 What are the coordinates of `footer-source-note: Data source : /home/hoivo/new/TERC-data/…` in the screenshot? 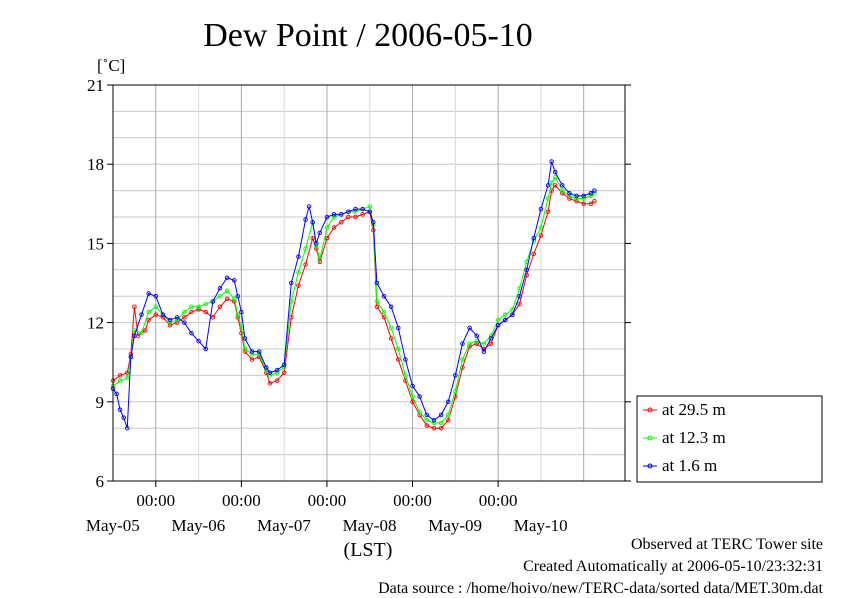 It's located at (600, 588).